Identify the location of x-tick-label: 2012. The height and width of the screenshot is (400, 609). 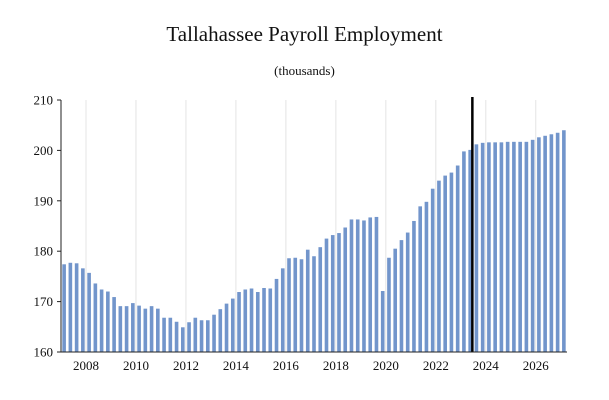
(186, 365).